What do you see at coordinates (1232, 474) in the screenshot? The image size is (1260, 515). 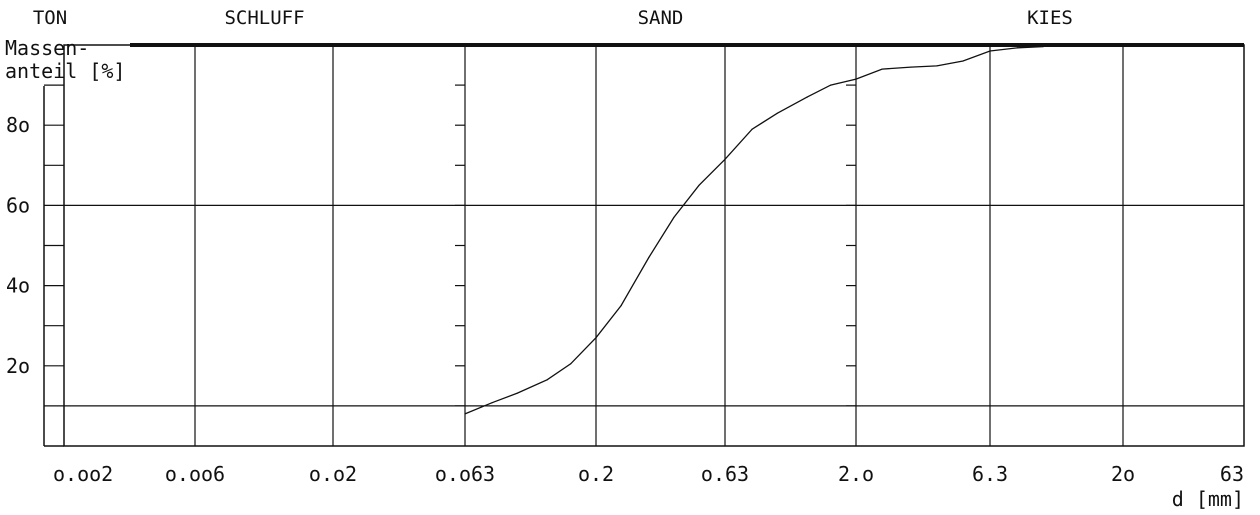 I see `x-tick-label: 63` at bounding box center [1232, 474].